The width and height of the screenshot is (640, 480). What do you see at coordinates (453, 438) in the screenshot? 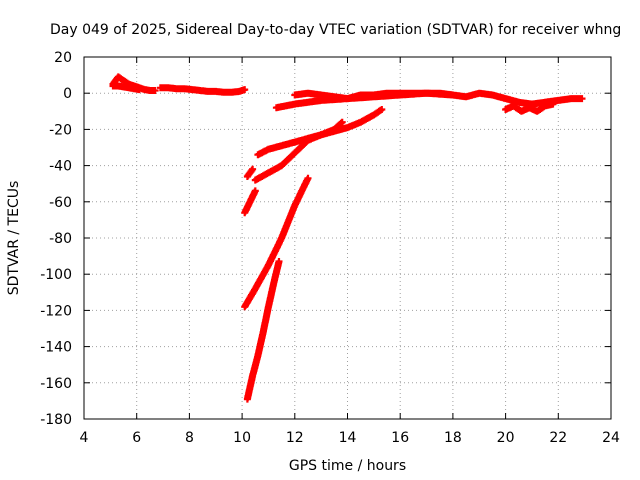
I see `x-tick-label: 18` at bounding box center [453, 438].